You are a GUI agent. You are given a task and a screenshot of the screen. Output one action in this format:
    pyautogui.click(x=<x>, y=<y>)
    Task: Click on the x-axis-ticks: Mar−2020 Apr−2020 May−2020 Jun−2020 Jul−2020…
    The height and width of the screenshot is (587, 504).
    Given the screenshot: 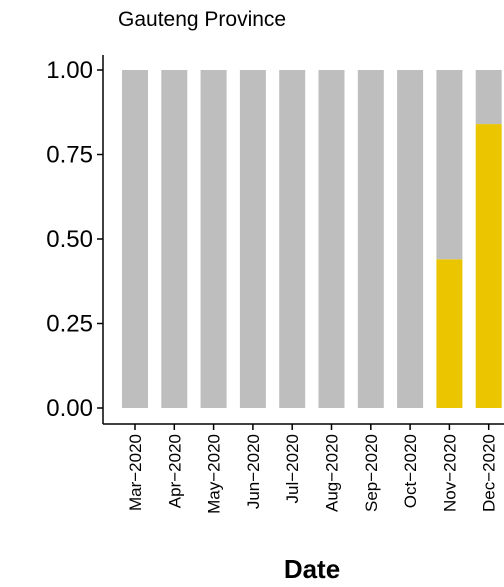 What is the action you would take?
    pyautogui.click(x=312, y=469)
    